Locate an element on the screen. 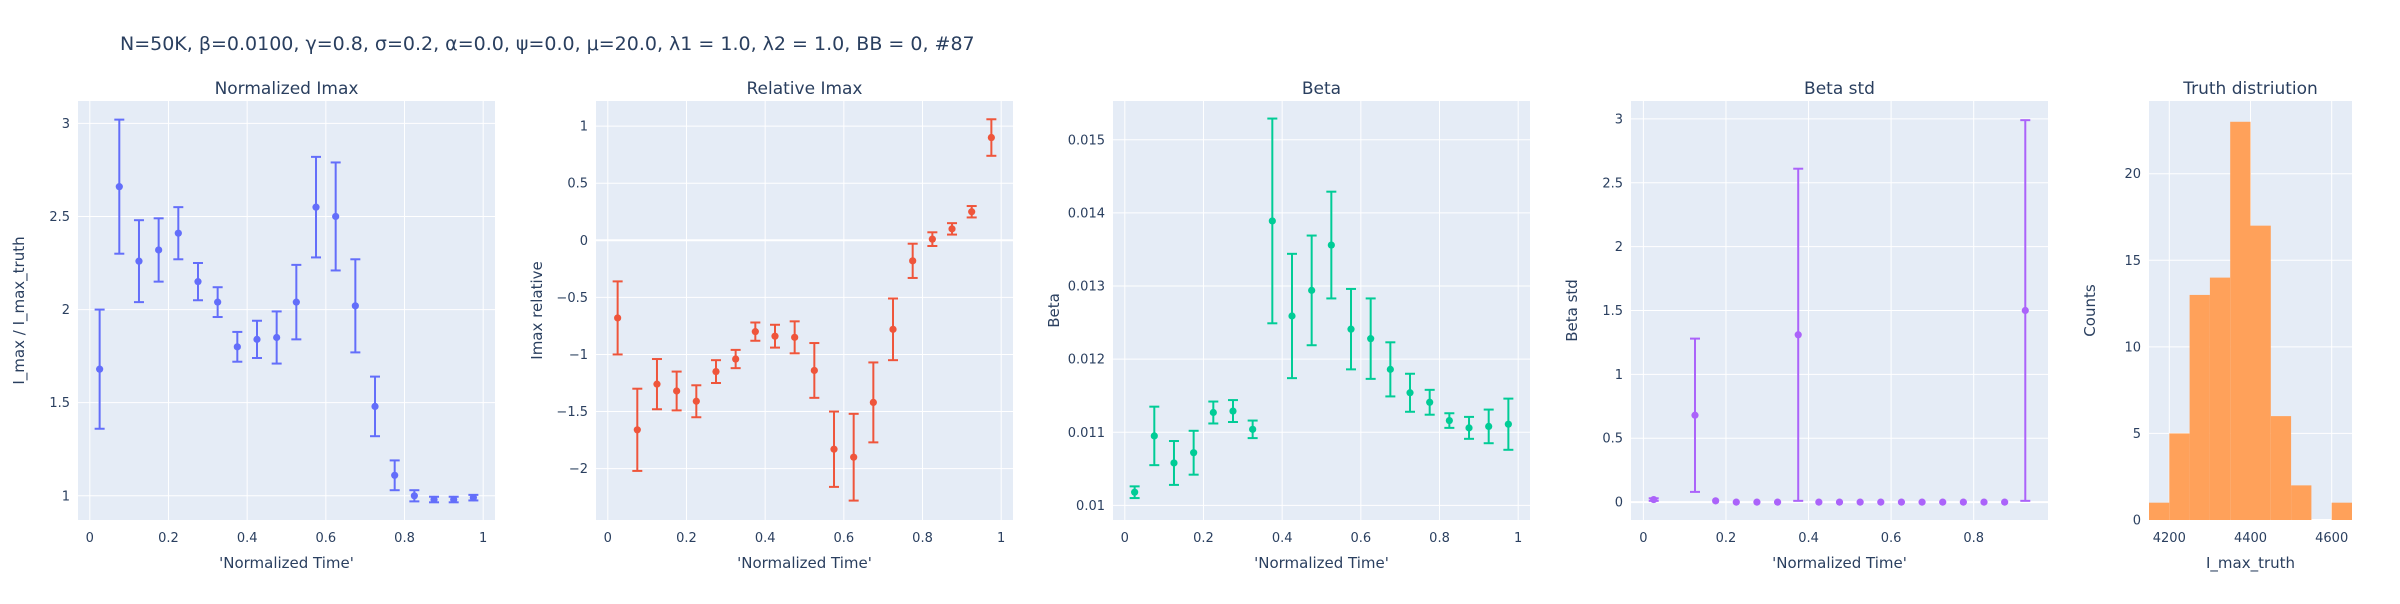  y-tick-label: 3 is located at coordinates (66, 124).